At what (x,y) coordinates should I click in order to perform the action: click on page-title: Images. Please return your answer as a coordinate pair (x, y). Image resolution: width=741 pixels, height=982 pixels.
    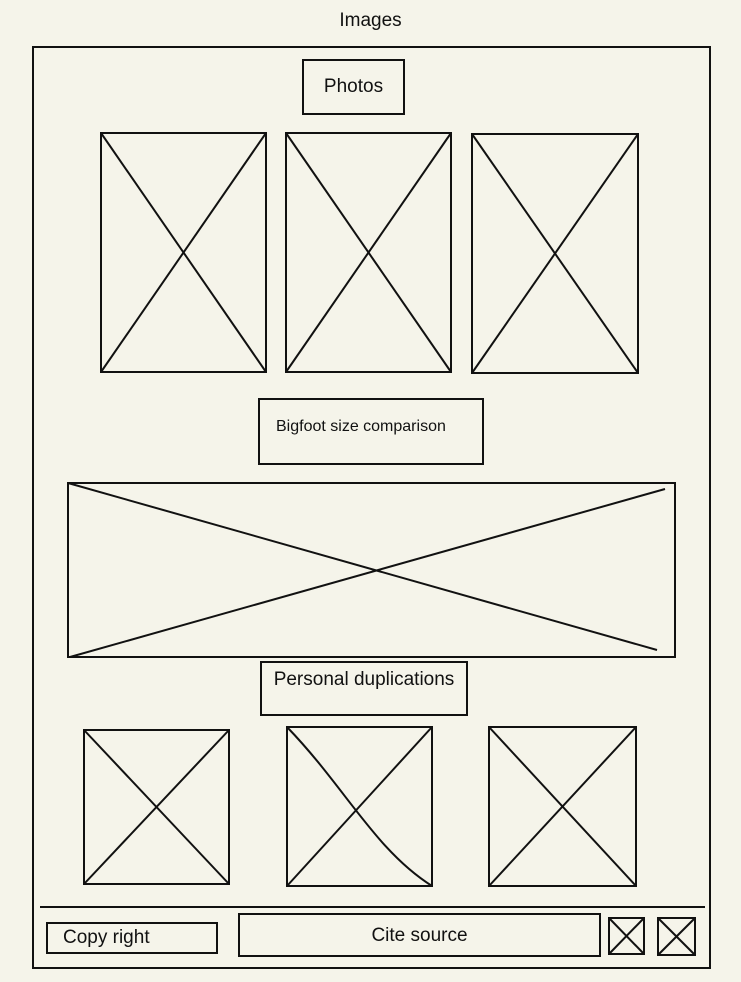
    Looking at the image, I should click on (370, 20).